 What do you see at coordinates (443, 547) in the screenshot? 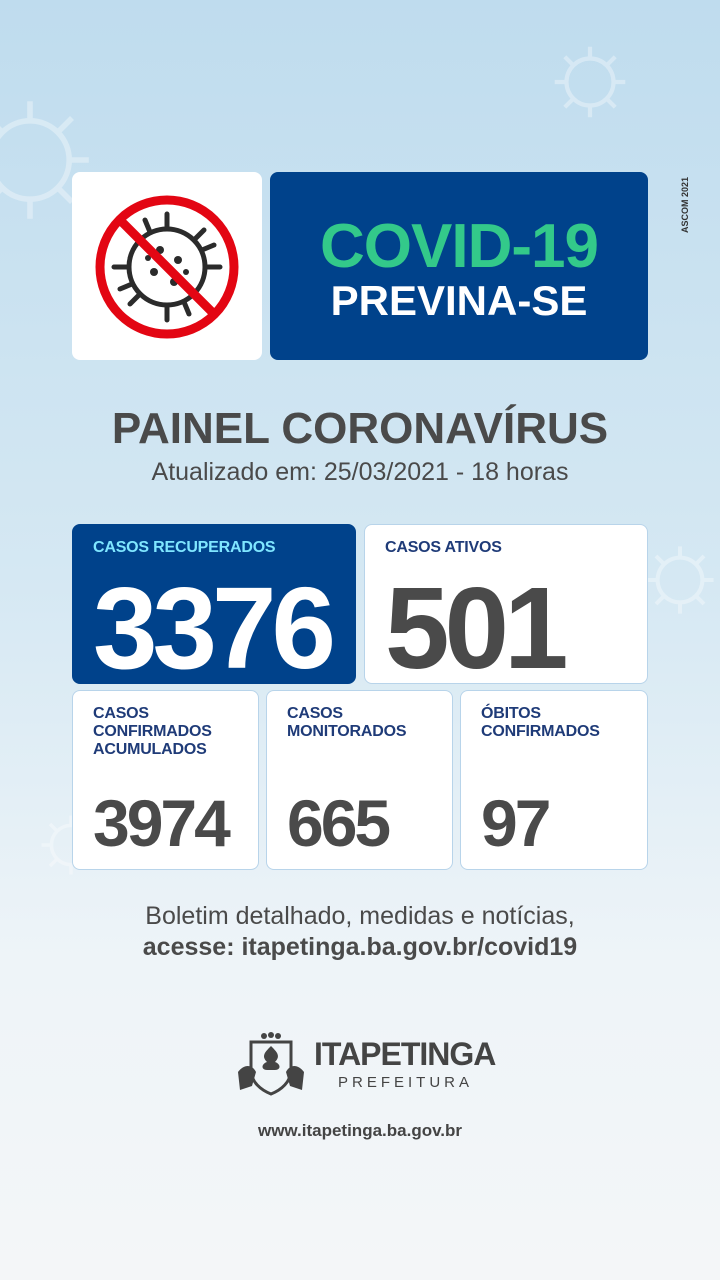
I see `active-label: CASOS ATIVOS` at bounding box center [443, 547].